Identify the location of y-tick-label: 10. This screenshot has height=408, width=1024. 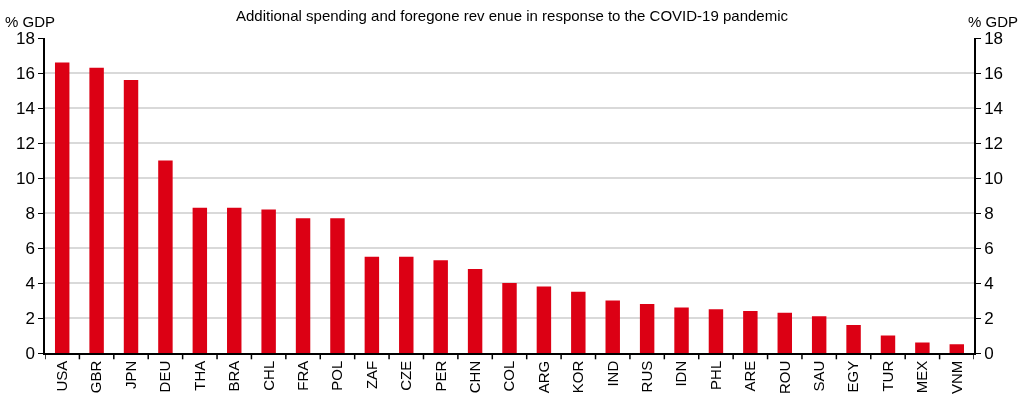
(25, 178).